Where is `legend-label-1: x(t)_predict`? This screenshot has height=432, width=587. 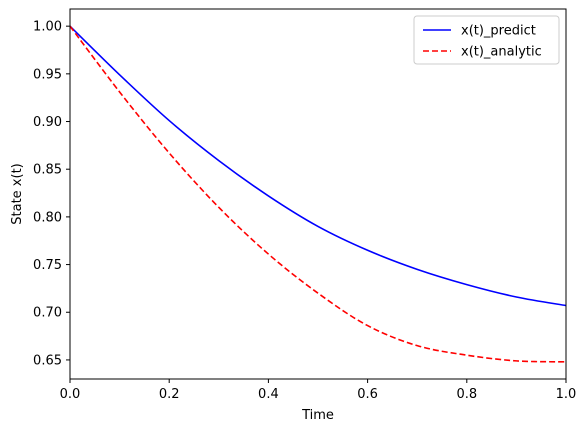 legend-label-1: x(t)_predict is located at coordinates (498, 31).